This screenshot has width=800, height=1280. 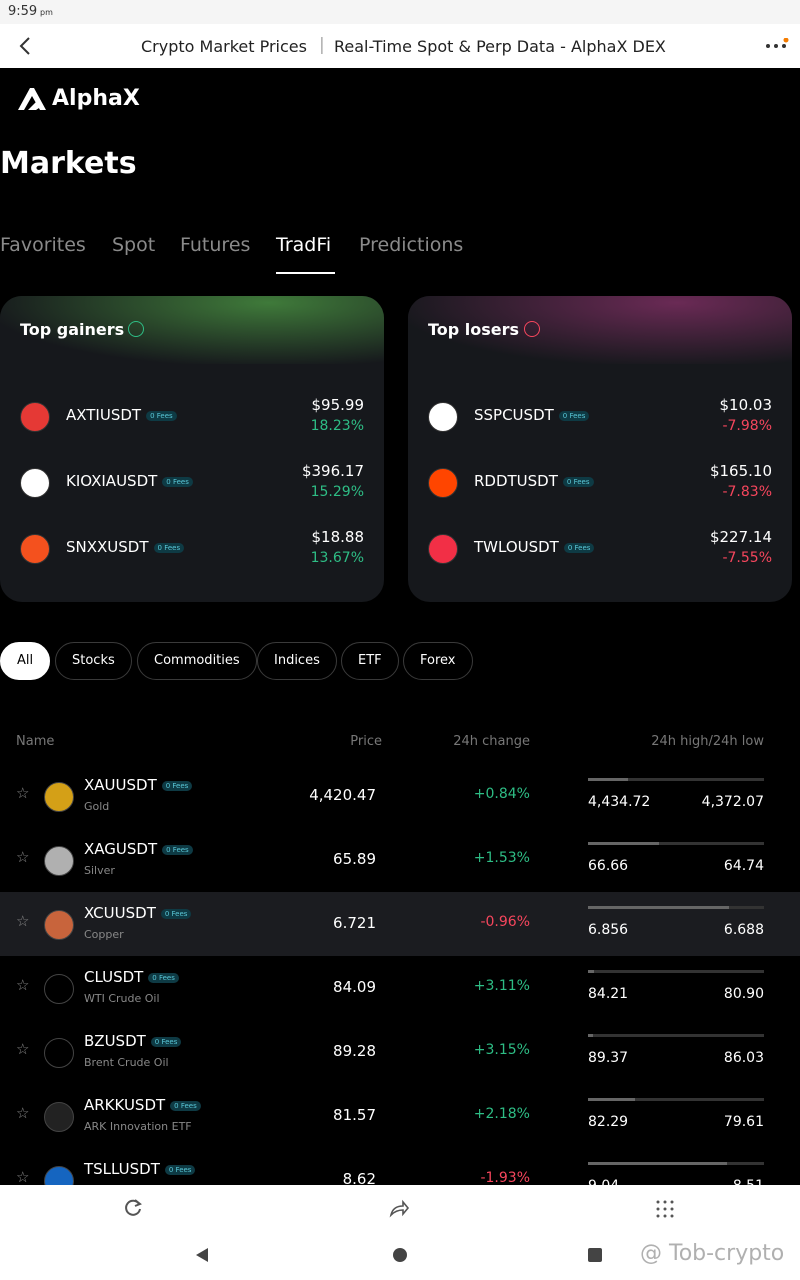 What do you see at coordinates (337, 426) in the screenshot?
I see `change: 18.23%` at bounding box center [337, 426].